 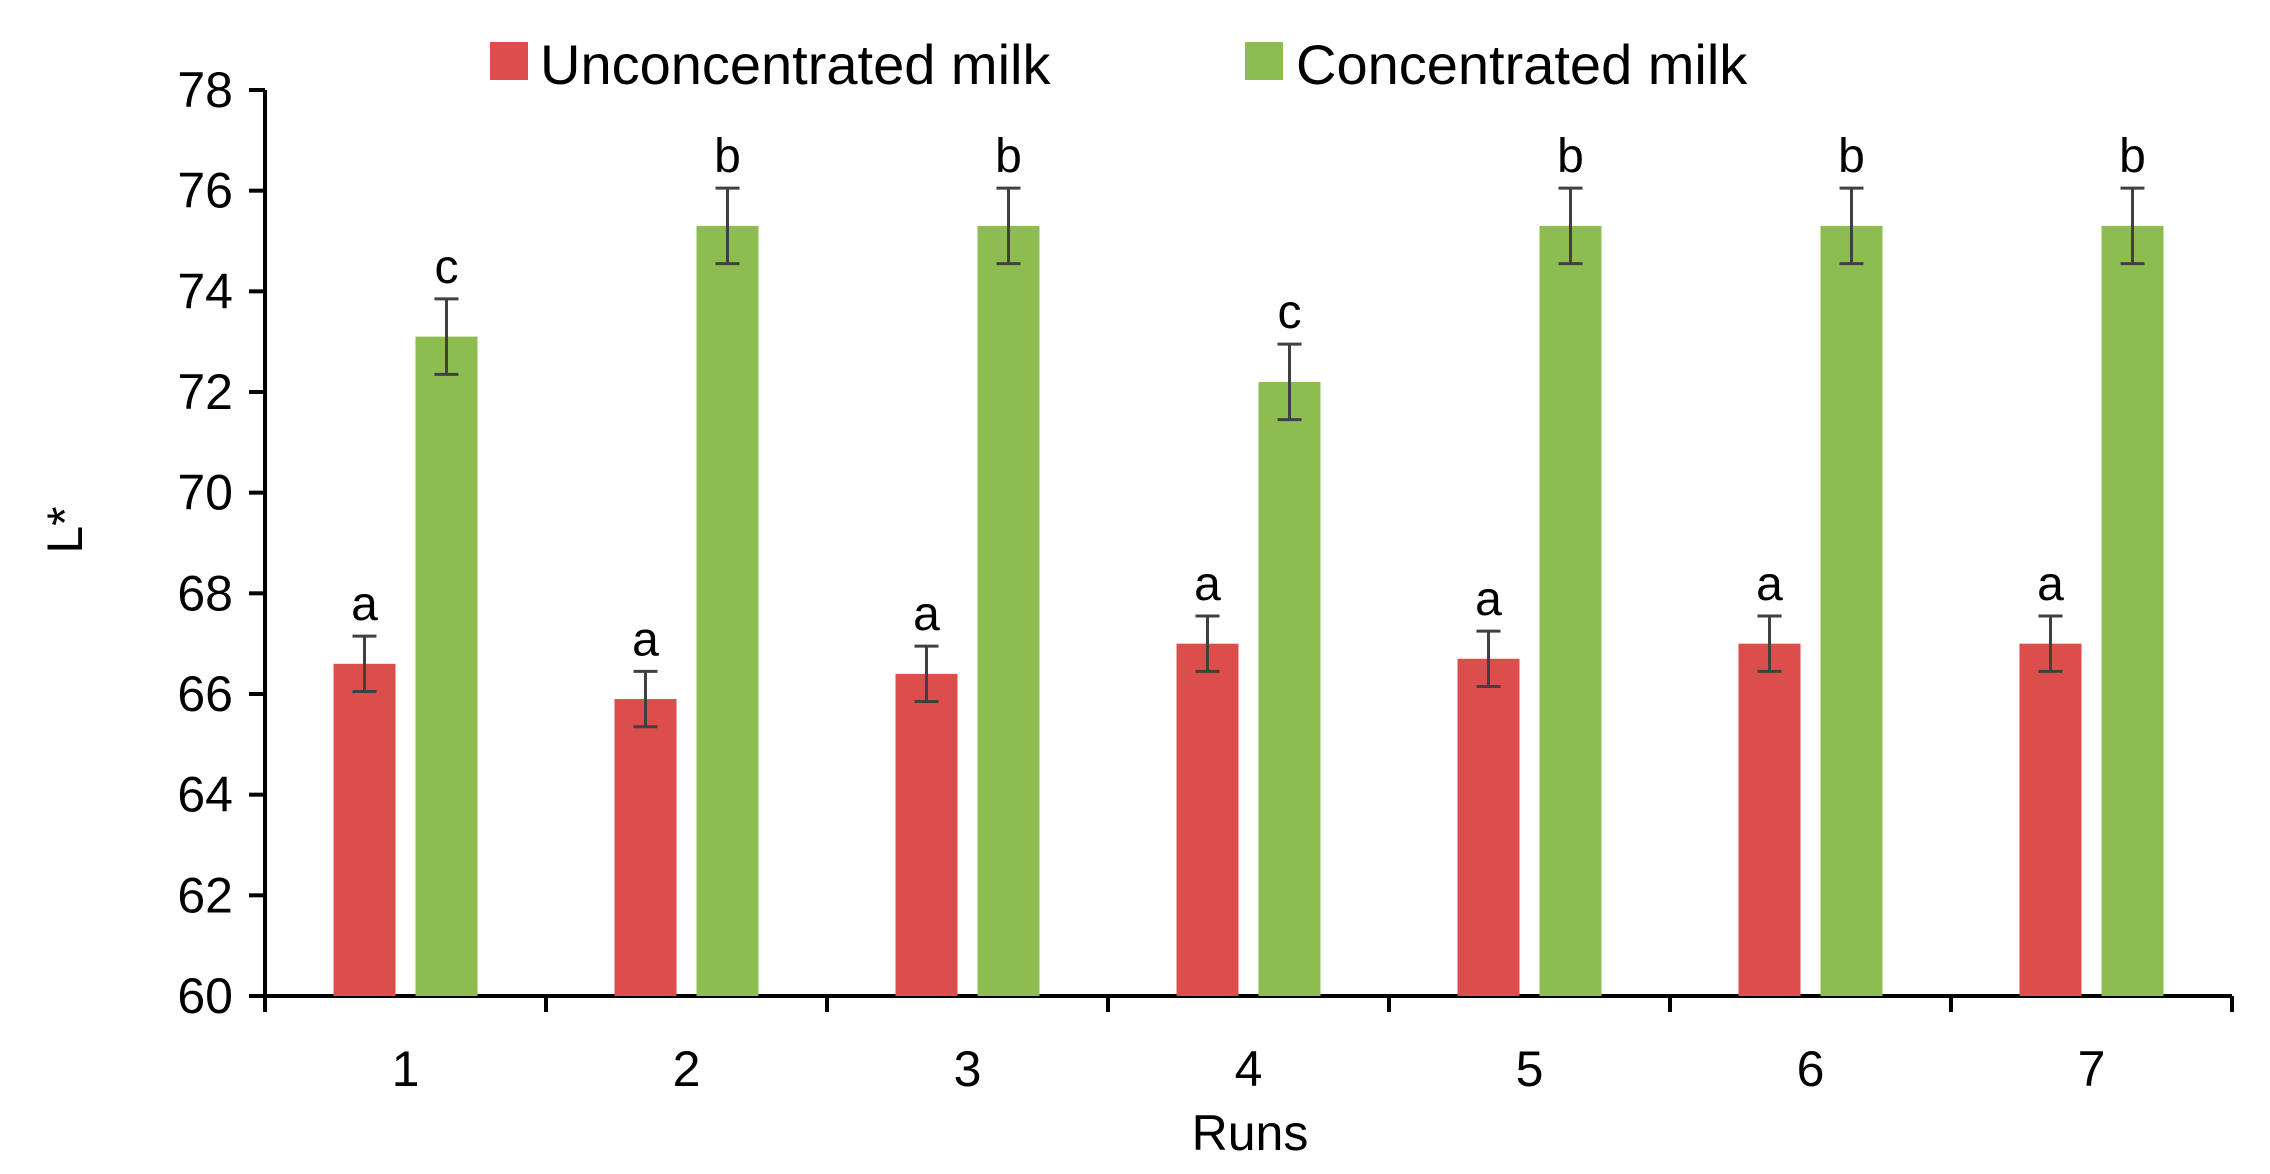 What do you see at coordinates (205, 593) in the screenshot?
I see `y-tick-label: 68` at bounding box center [205, 593].